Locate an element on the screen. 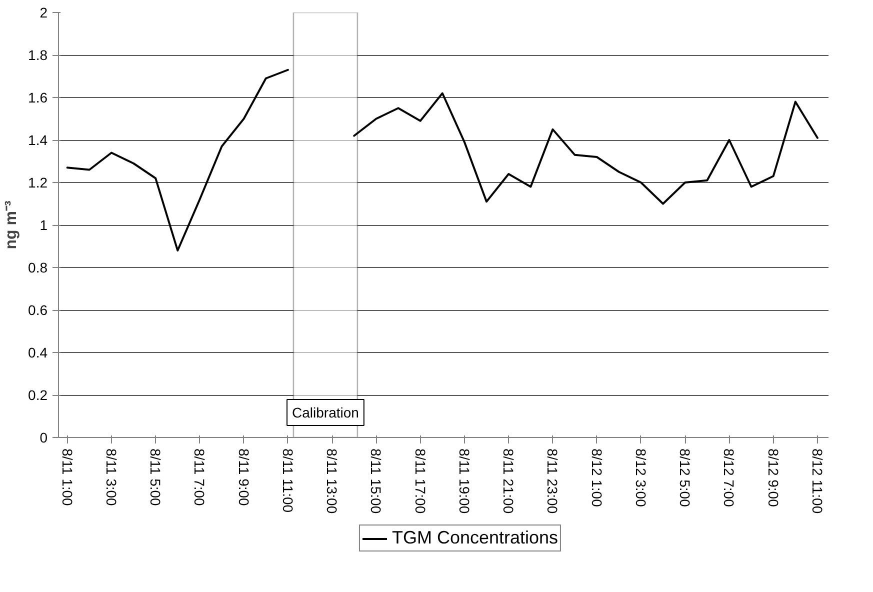  y-tick-label: 0.6 is located at coordinates (38, 310).